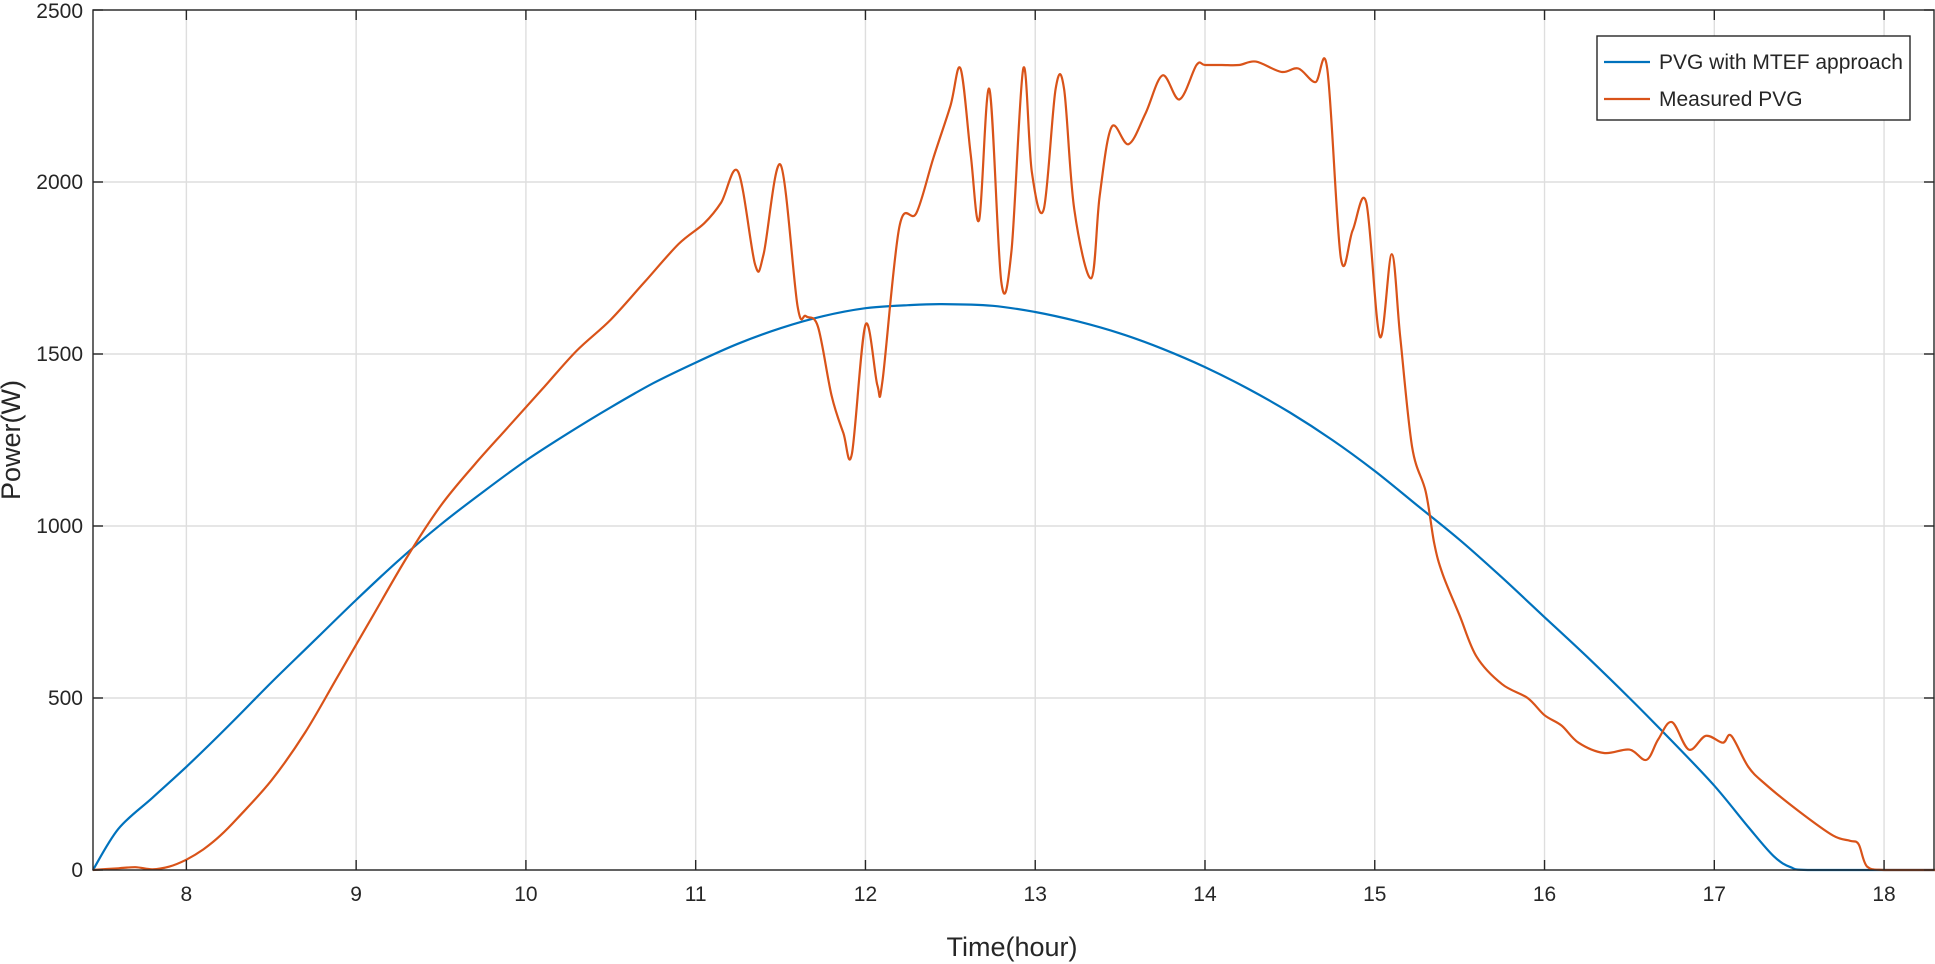 This screenshot has height=964, width=1935. I want to click on x-tick-label: 8, so click(187, 894).